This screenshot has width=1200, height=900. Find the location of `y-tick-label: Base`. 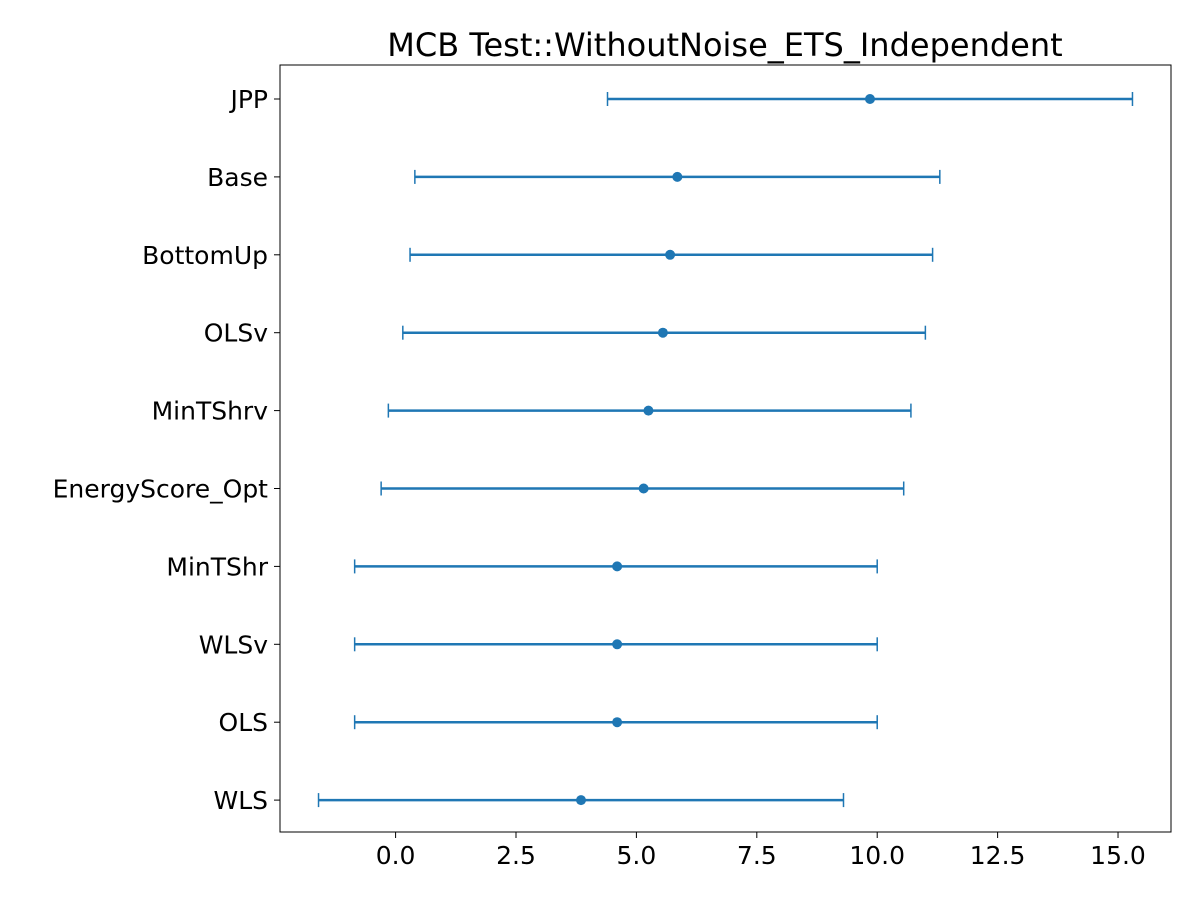

y-tick-label: Base is located at coordinates (237, 177).